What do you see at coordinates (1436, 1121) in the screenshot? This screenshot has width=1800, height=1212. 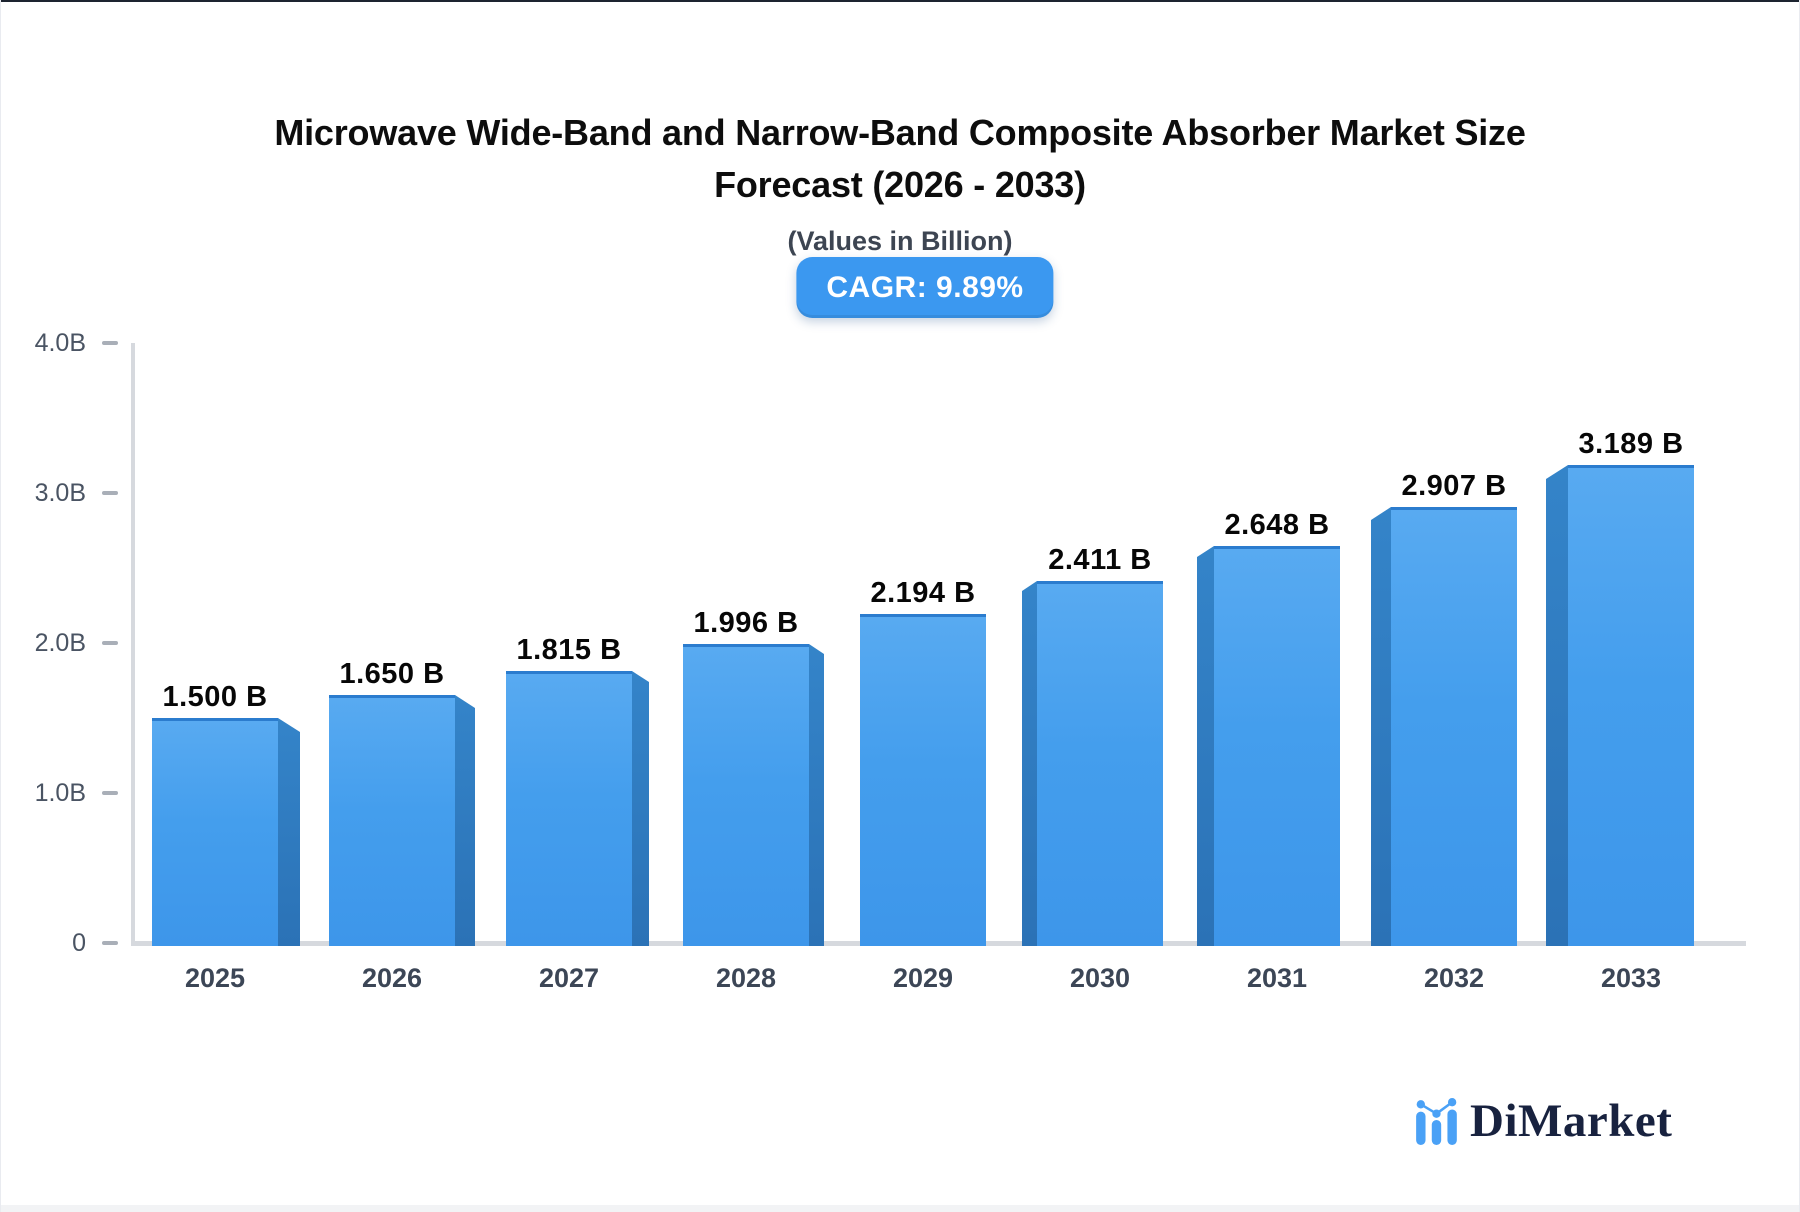 I see `dimarket-logo-icon` at bounding box center [1436, 1121].